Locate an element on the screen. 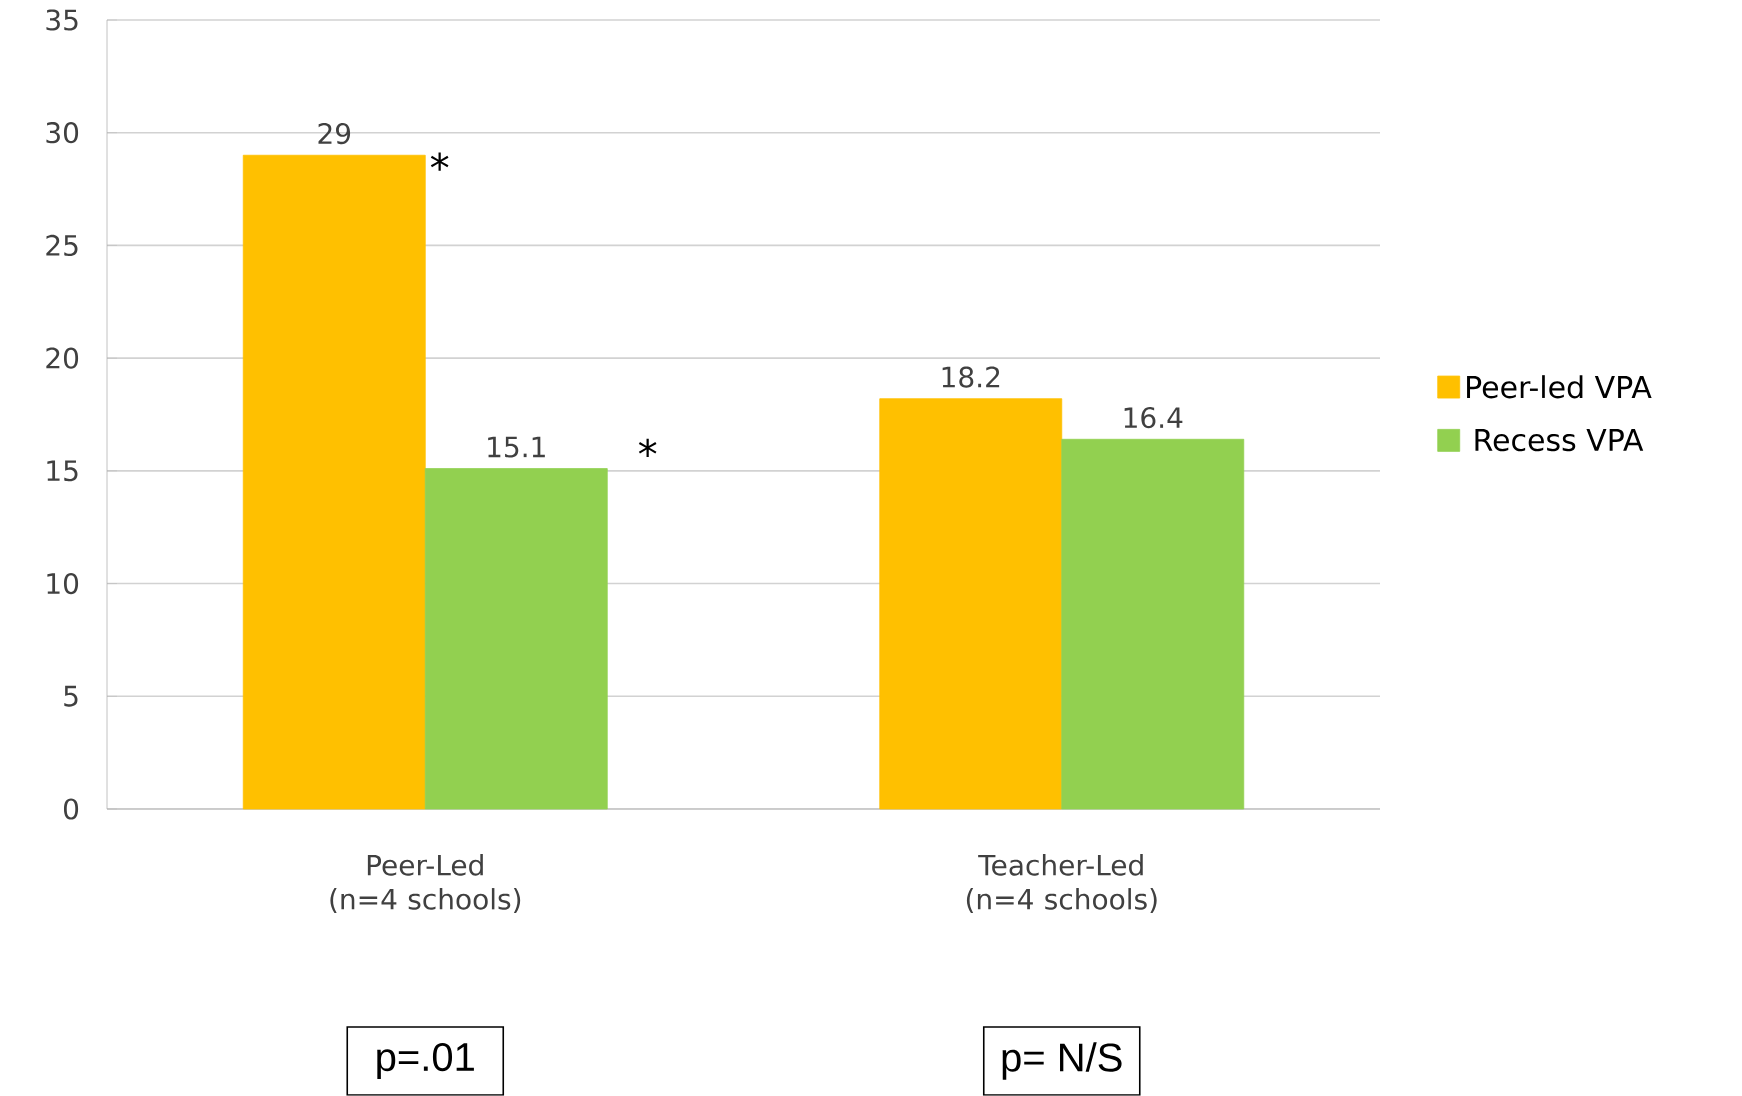 The width and height of the screenshot is (1742, 1096). data-label: 18.2 is located at coordinates (971, 377).